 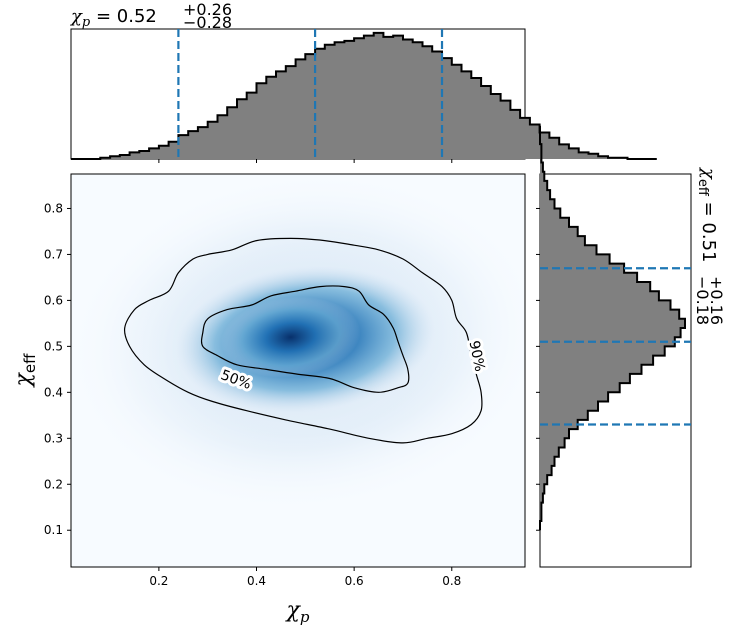 What do you see at coordinates (53, 392) in the screenshot?
I see `y-tick-label-3: 0.4` at bounding box center [53, 392].